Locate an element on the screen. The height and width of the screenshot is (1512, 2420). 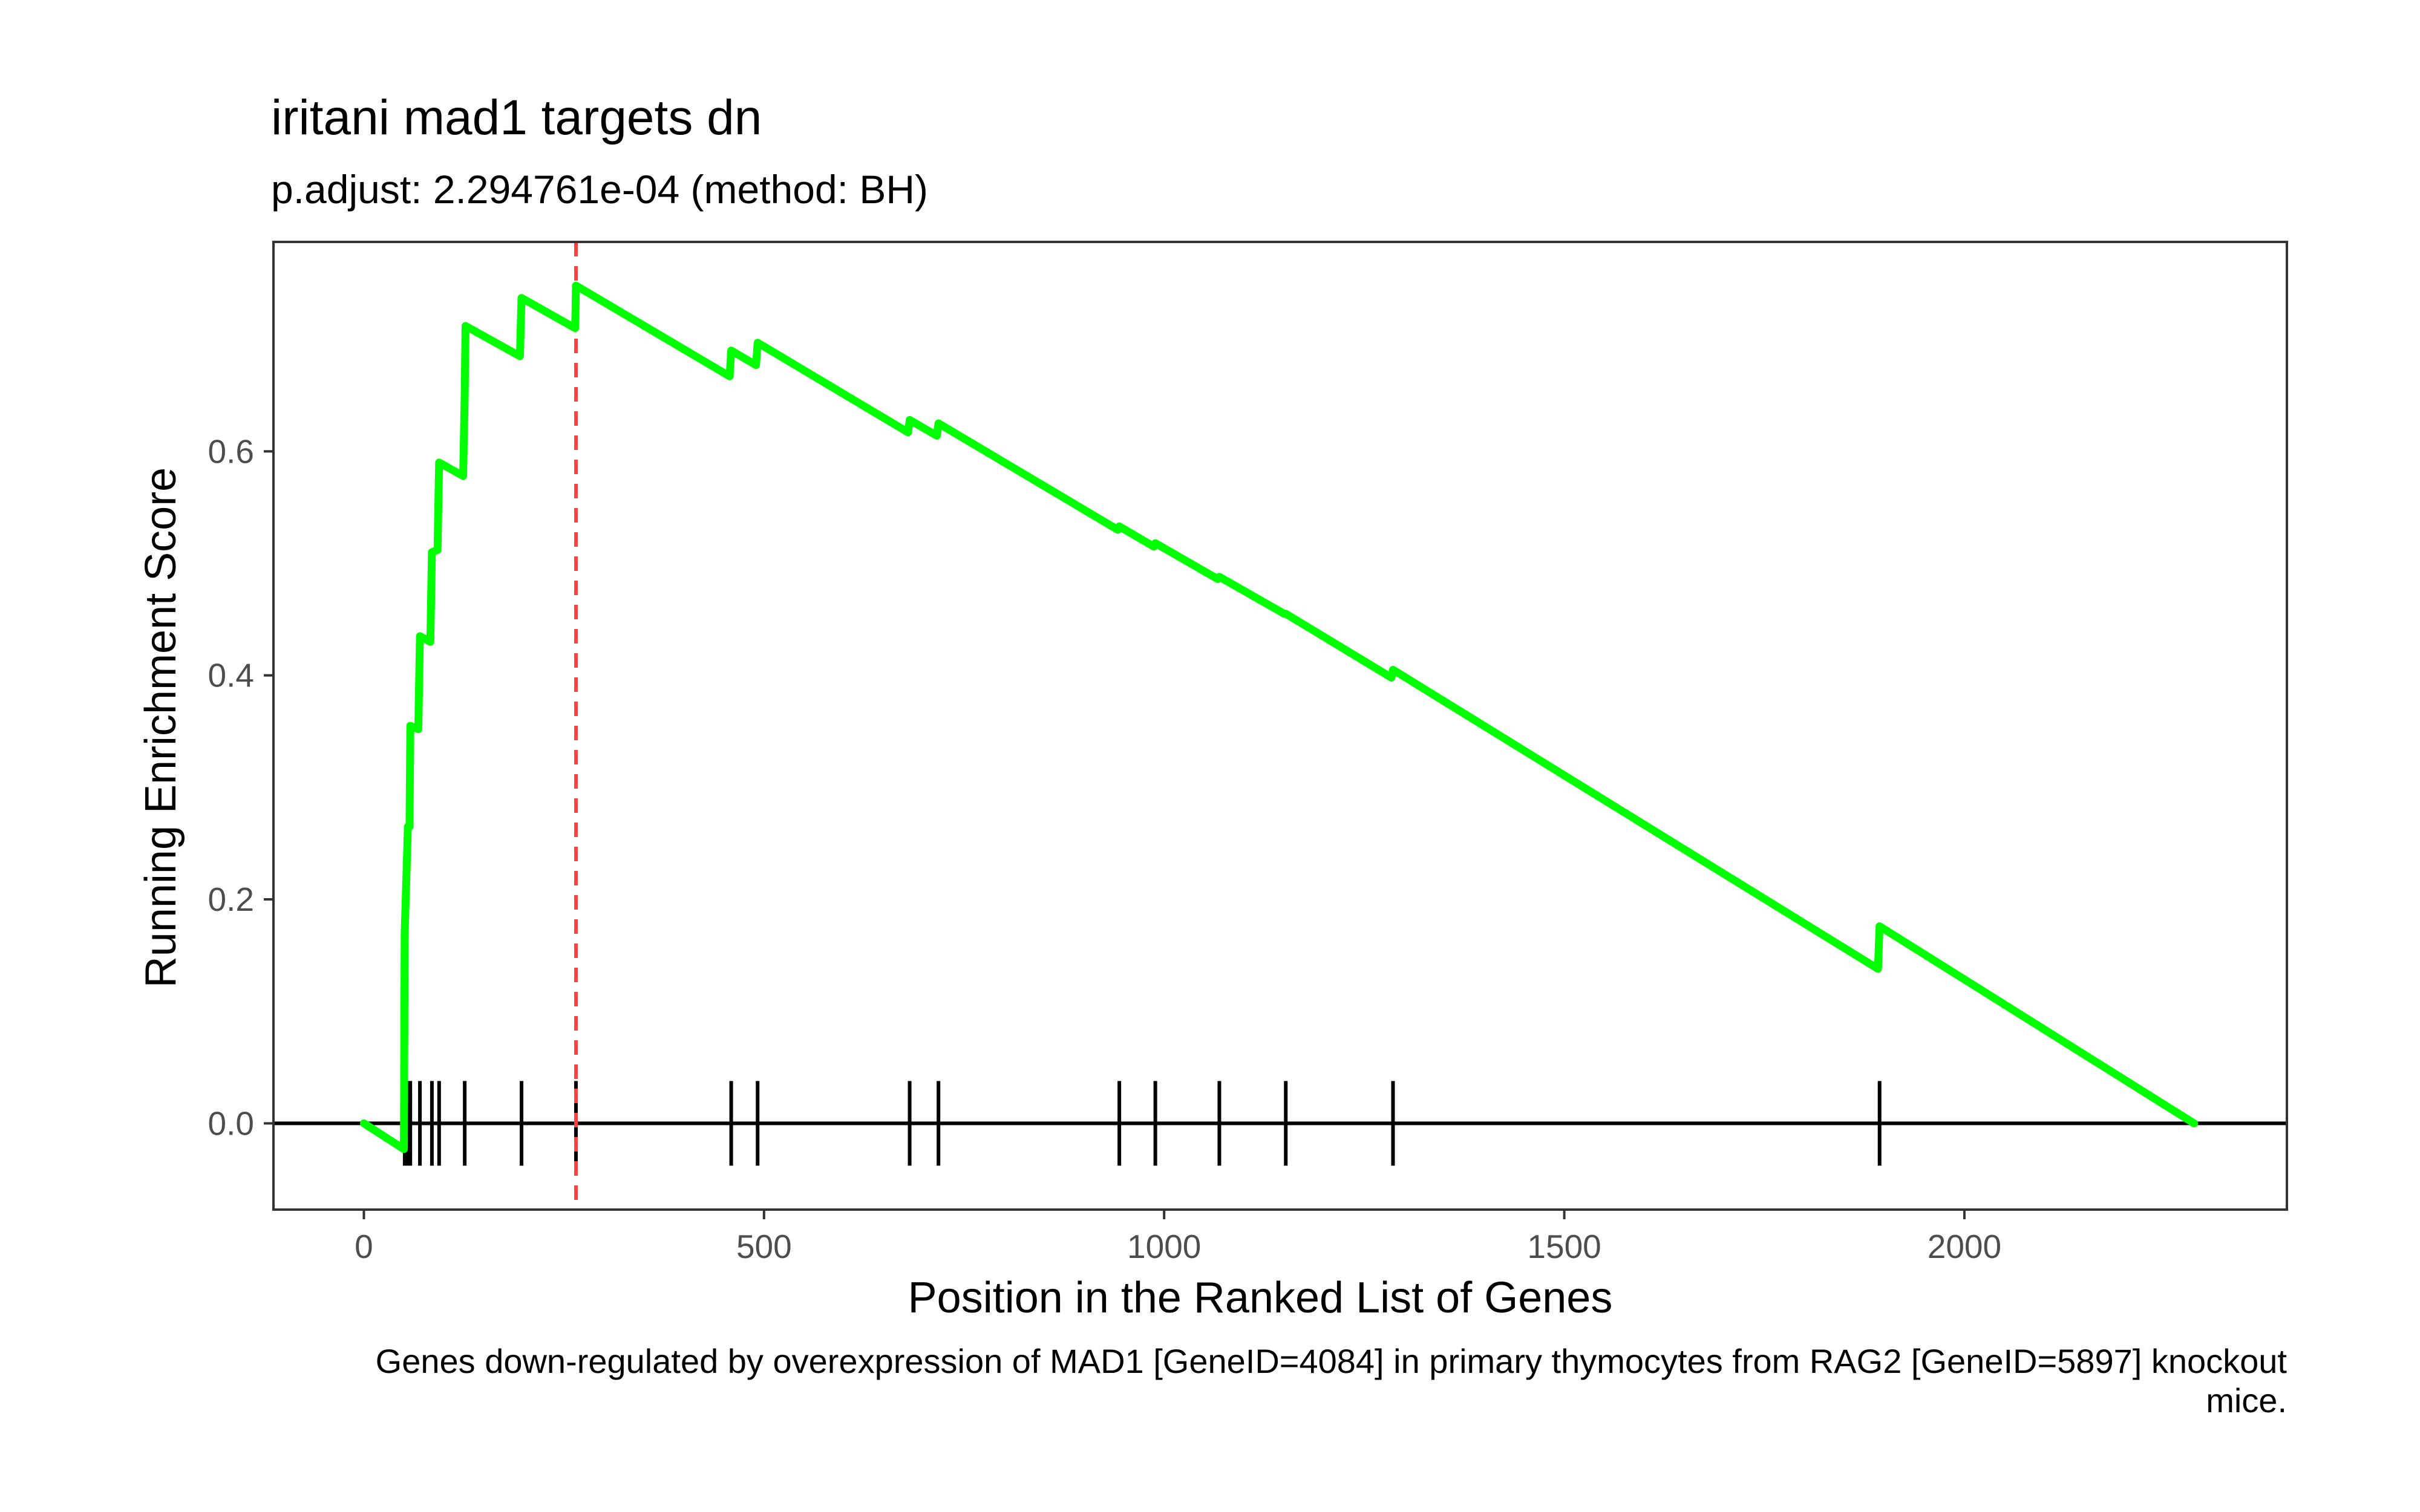
y-tick-label: 0.2 is located at coordinates (231, 899).